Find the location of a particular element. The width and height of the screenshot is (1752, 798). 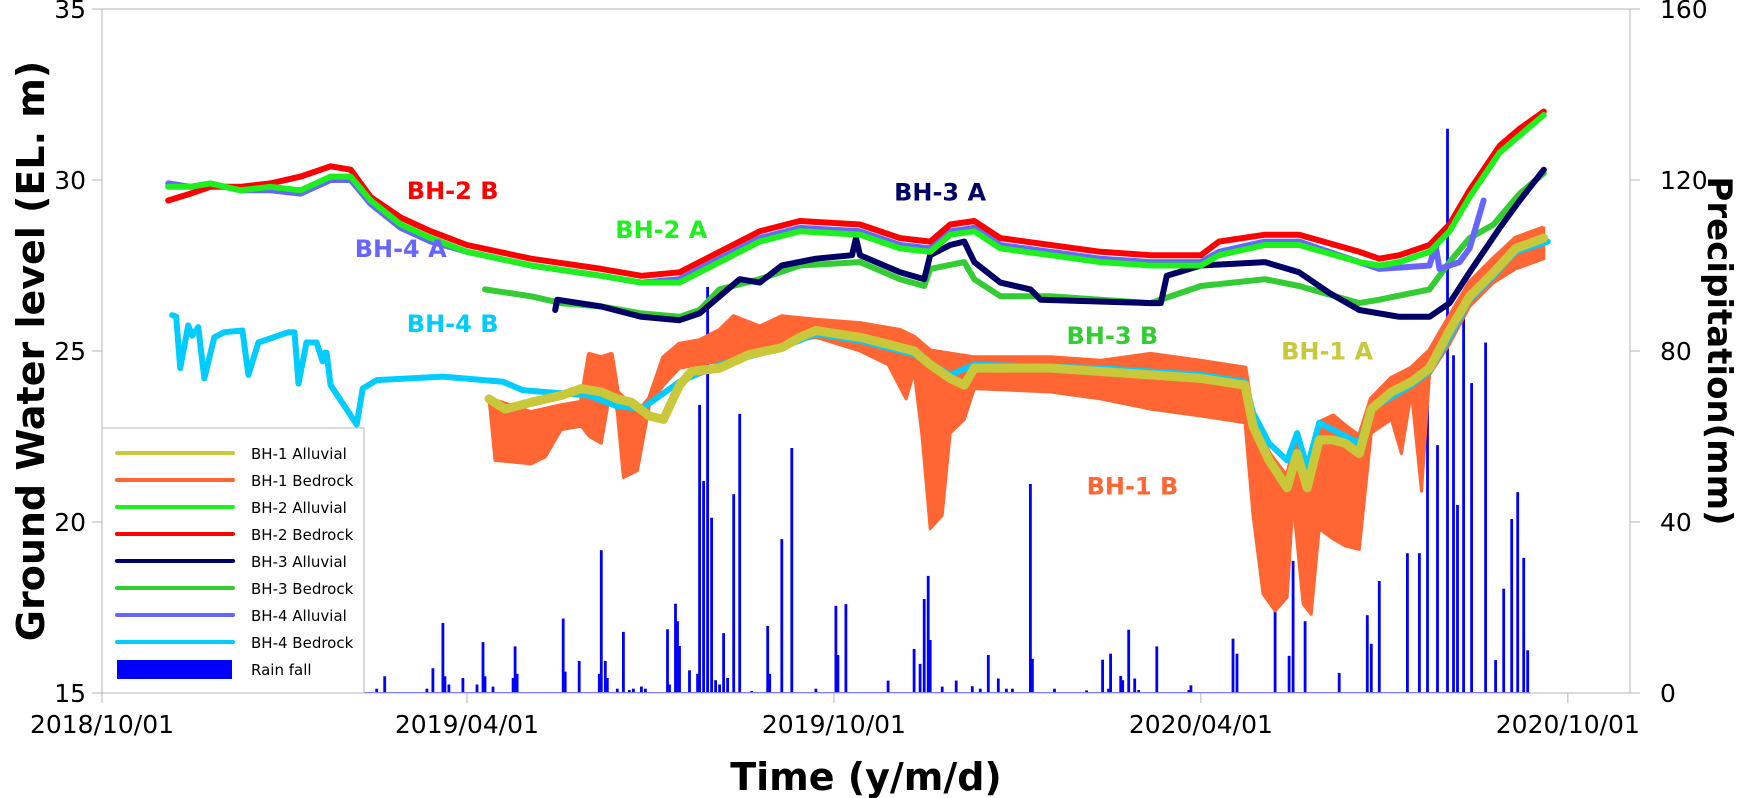

y2-axis-title: Precipitation(mm) is located at coordinates (1719, 350).